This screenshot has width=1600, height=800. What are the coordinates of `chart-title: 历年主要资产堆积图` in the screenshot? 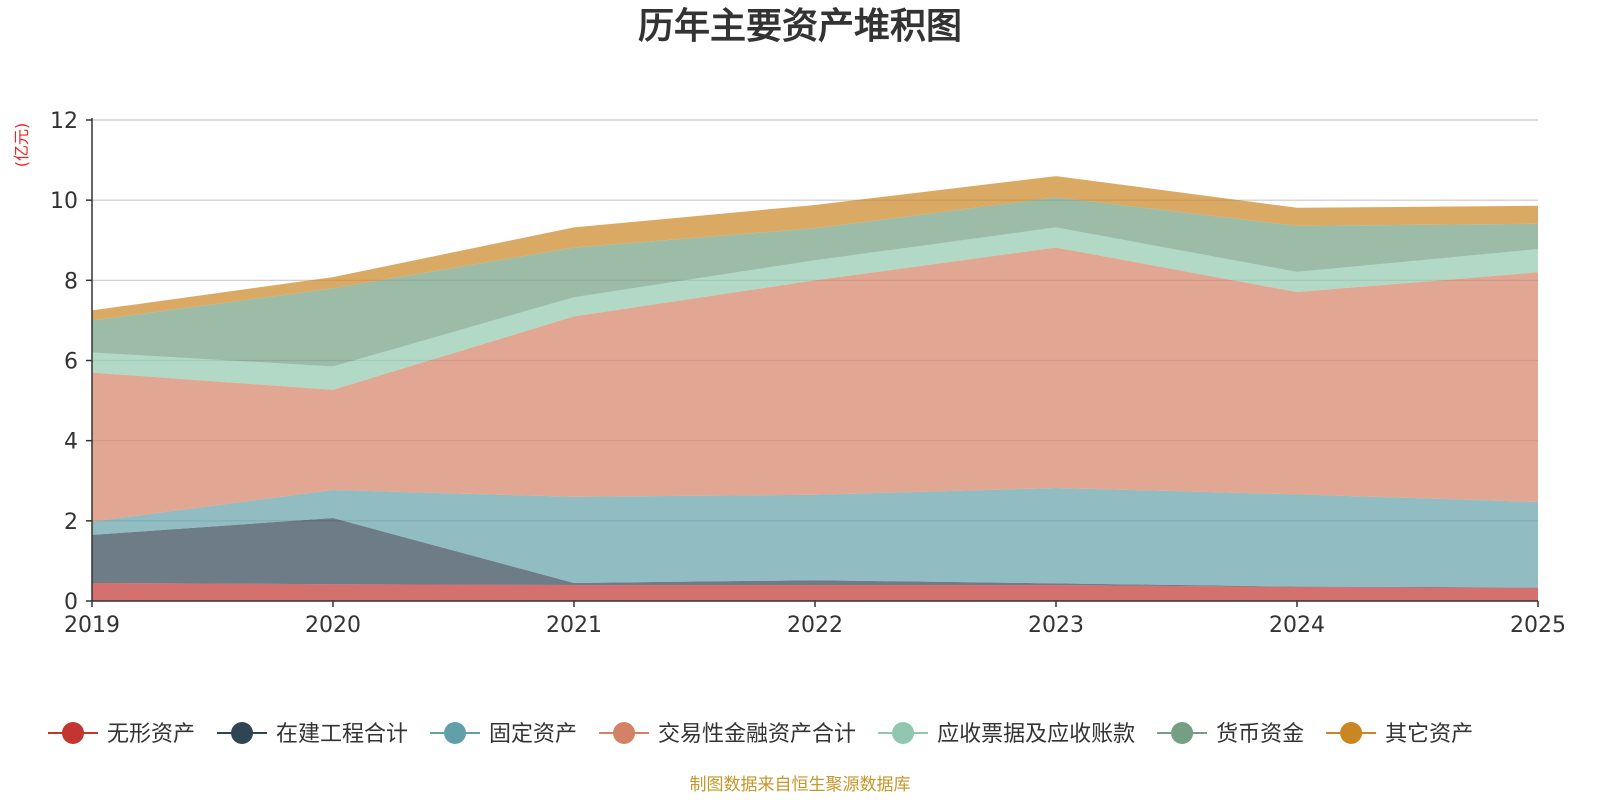 It's located at (800, 26).